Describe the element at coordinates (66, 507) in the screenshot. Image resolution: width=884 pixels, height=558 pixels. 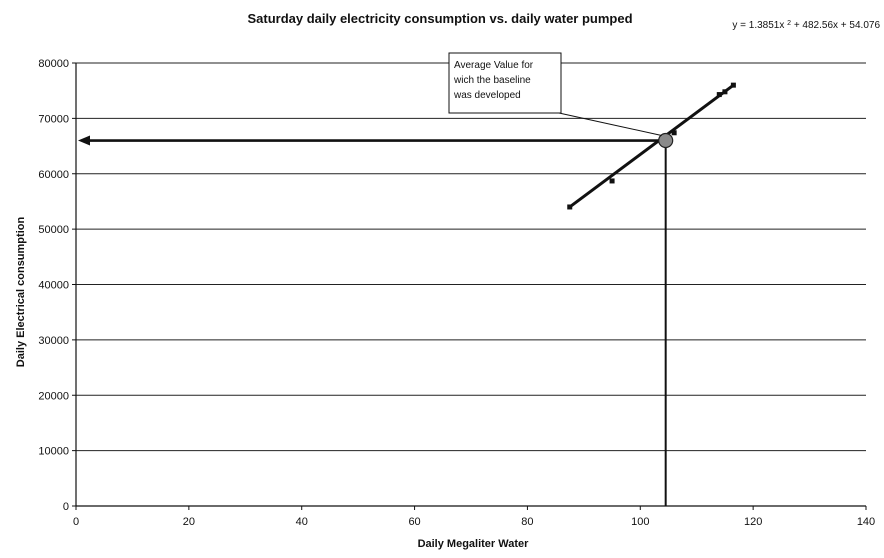
I see `y-tick-label: 0` at that location.